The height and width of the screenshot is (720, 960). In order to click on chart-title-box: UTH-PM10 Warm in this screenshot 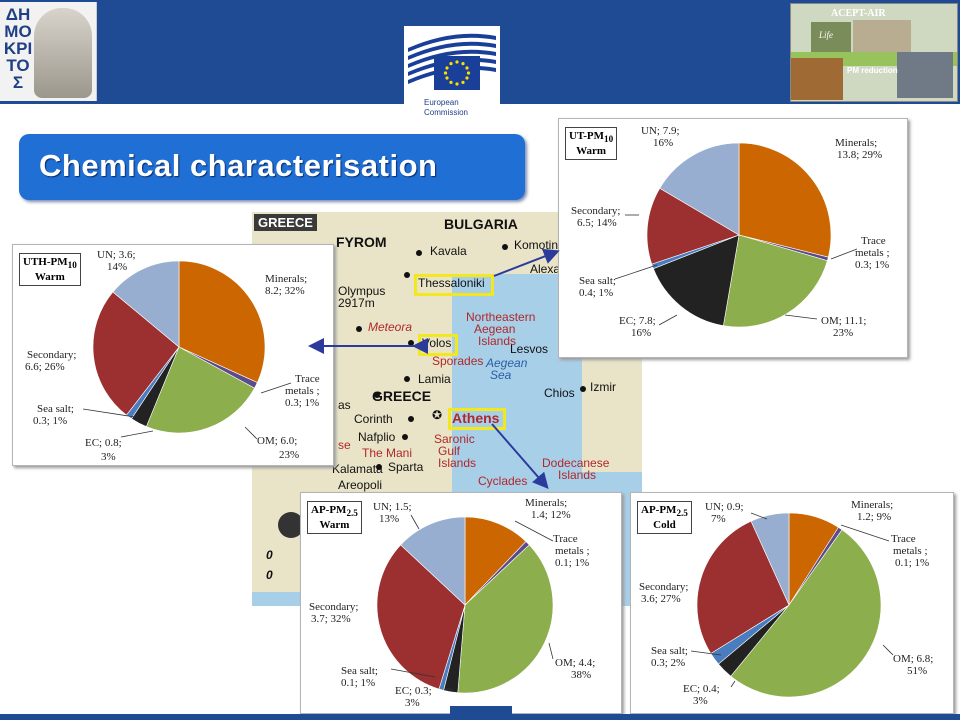, I will do `click(50, 270)`.